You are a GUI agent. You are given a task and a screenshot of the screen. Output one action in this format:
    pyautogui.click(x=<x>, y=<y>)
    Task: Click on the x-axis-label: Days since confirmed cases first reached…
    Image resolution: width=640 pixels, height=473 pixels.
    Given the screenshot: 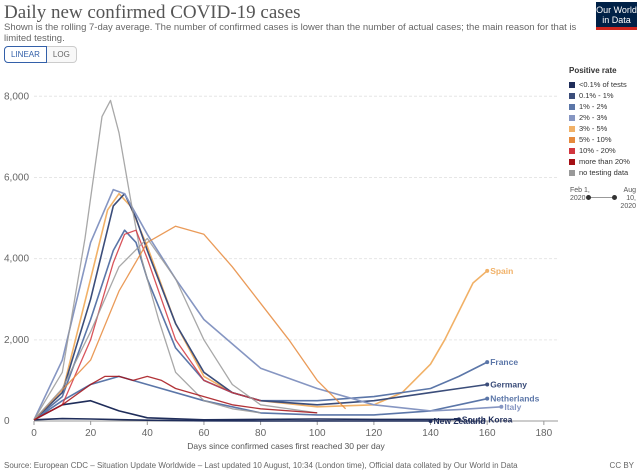 What is the action you would take?
    pyautogui.click(x=286, y=446)
    